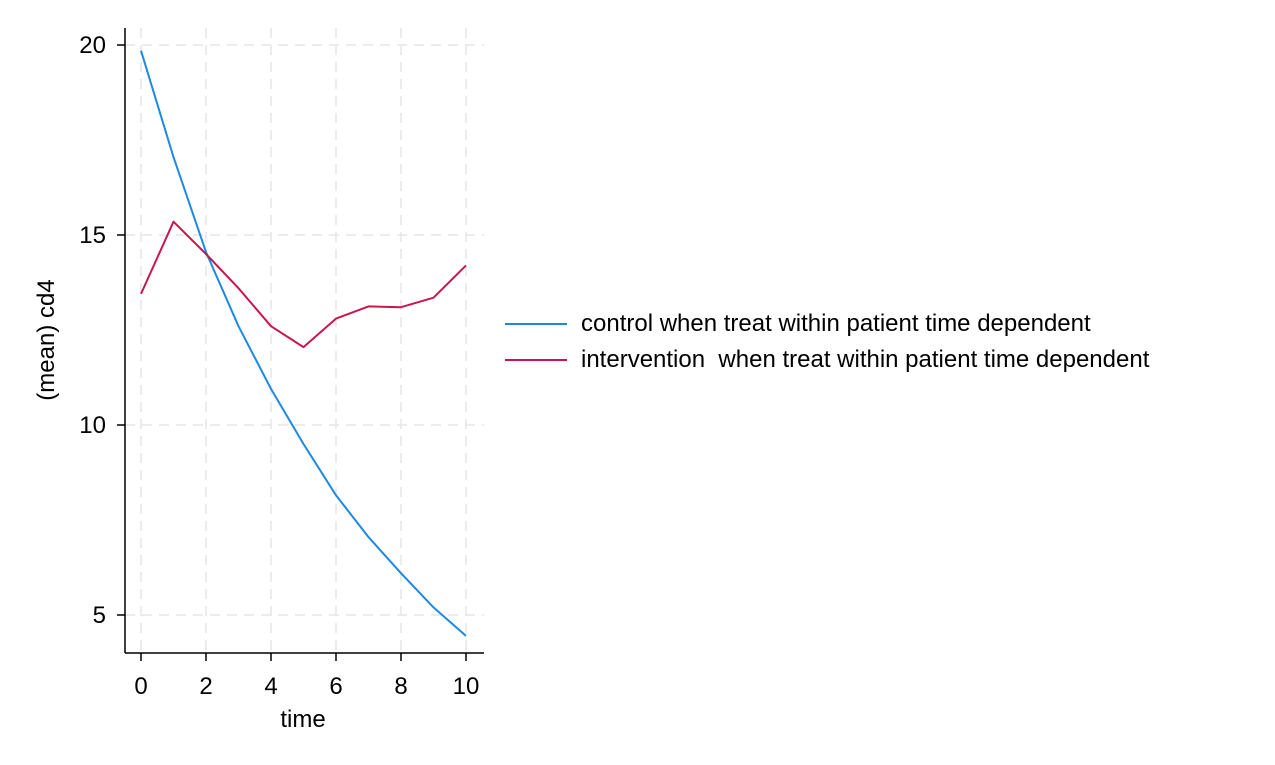 The height and width of the screenshot is (765, 1275). What do you see at coordinates (92, 425) in the screenshot?
I see `y-tick-label: 10` at bounding box center [92, 425].